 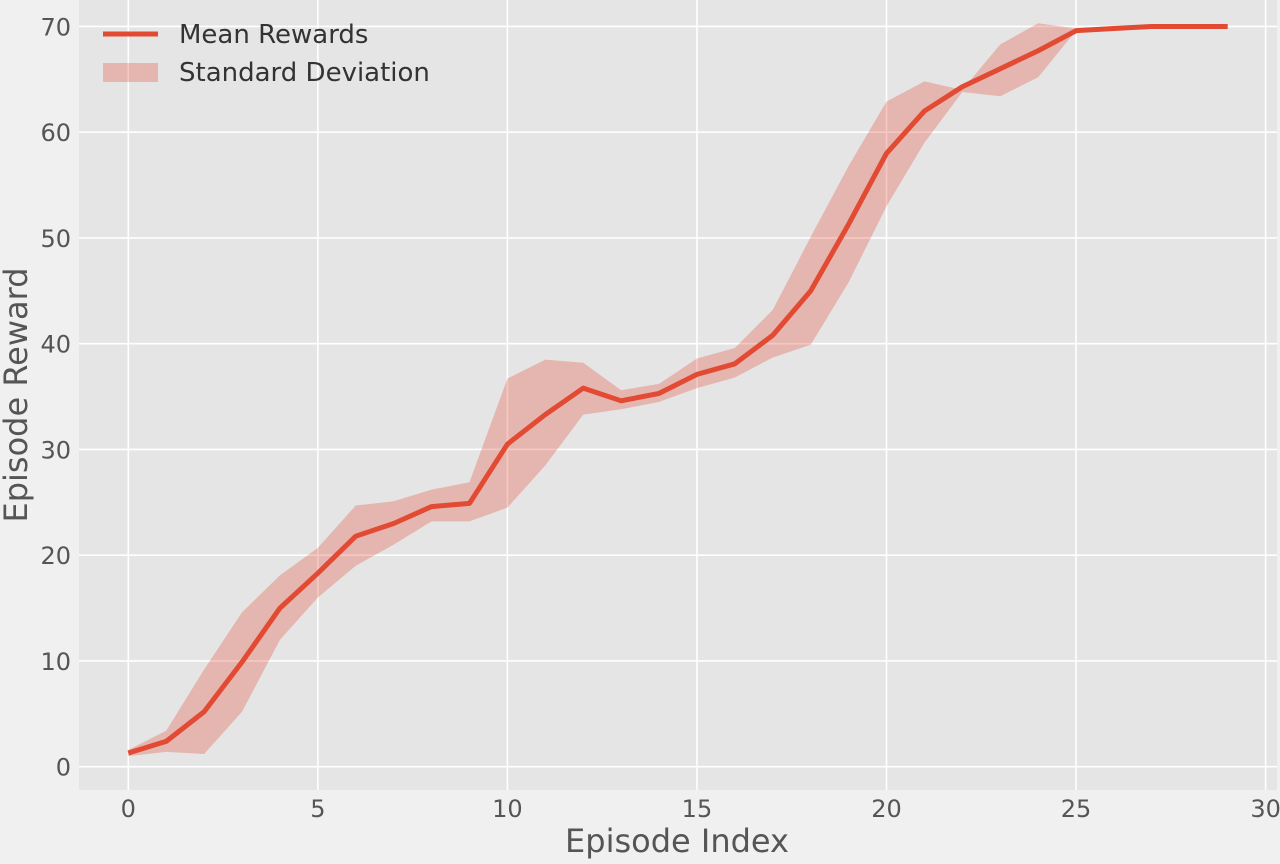 What do you see at coordinates (55, 397) in the screenshot?
I see `y-tick-labels: 0 10 20 30 40 50 60 70` at bounding box center [55, 397].